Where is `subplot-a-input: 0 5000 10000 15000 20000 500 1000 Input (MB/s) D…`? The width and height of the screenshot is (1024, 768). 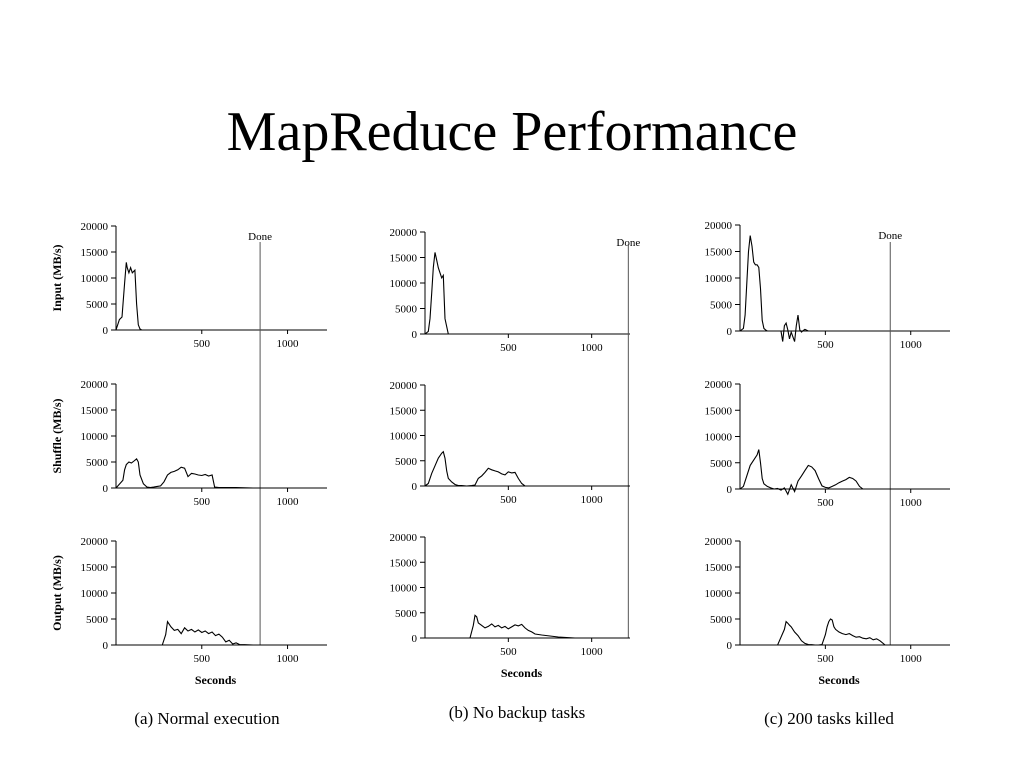 subplot-a-input: 0 5000 10000 15000 20000 500 1000 Input (MB/s) D… is located at coordinates (188, 285).